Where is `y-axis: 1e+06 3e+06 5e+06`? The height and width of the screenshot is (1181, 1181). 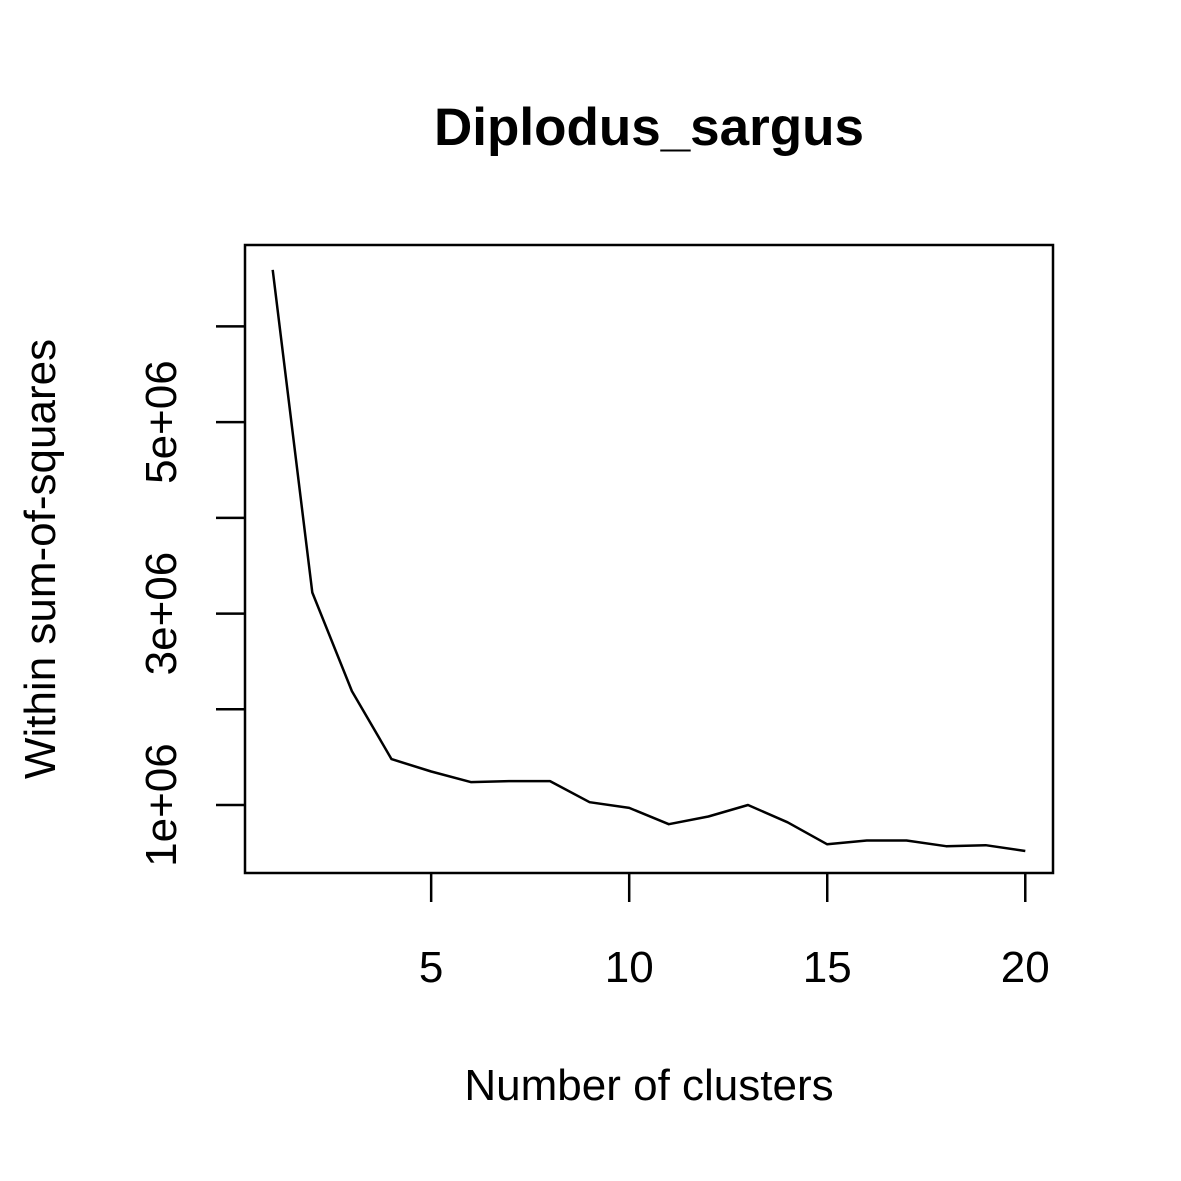 y-axis: 1e+06 3e+06 5e+06 is located at coordinates (191, 596).